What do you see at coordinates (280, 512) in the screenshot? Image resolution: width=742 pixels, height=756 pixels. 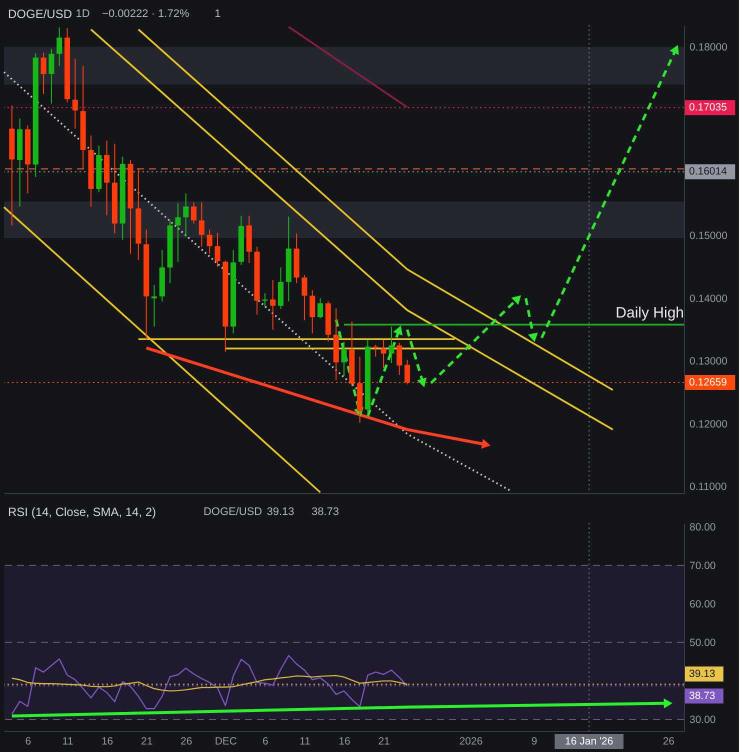 I see `text: 39.13` at bounding box center [280, 512].